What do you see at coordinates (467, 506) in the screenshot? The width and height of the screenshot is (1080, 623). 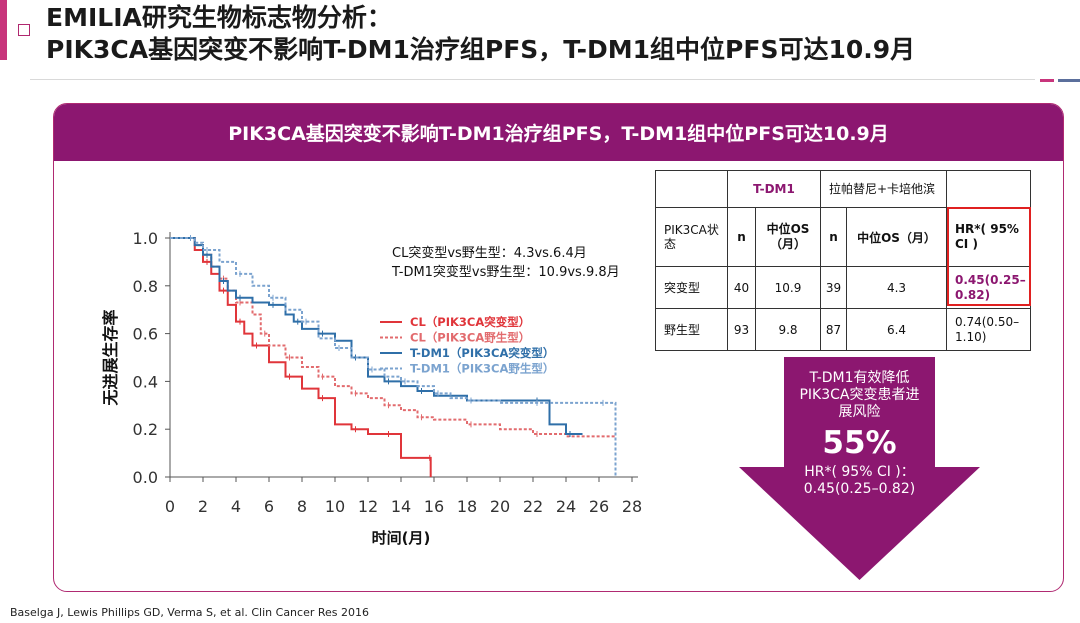 I see `x-tick-label: 18` at bounding box center [467, 506].